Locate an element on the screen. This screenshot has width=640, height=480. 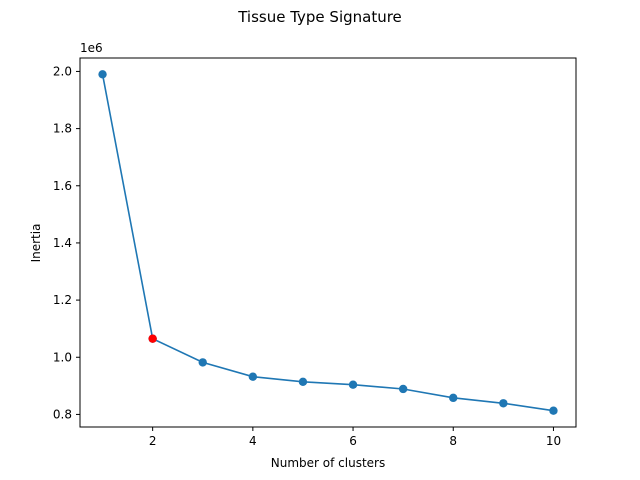
x-axis: 2 4 6 8 10 is located at coordinates (355, 437).